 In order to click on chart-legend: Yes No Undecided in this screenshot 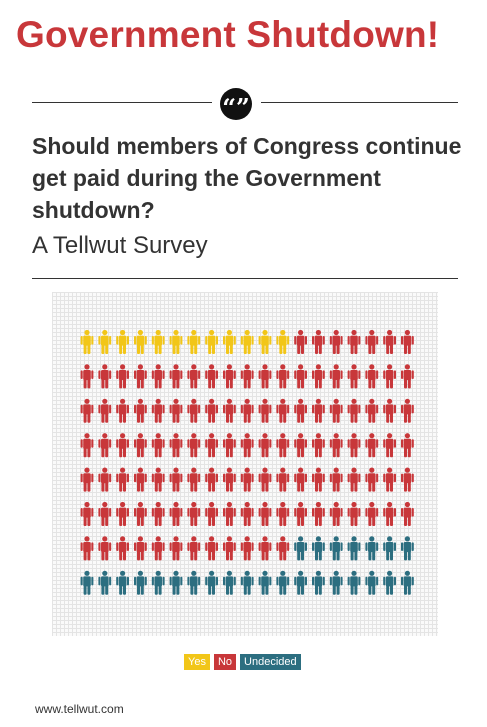, I will do `click(242, 662)`.